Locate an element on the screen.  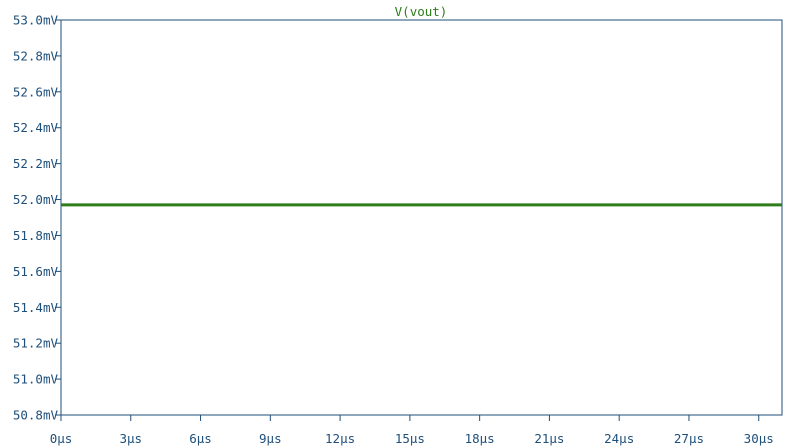
x-tick-label: 21µs is located at coordinates (549, 438).